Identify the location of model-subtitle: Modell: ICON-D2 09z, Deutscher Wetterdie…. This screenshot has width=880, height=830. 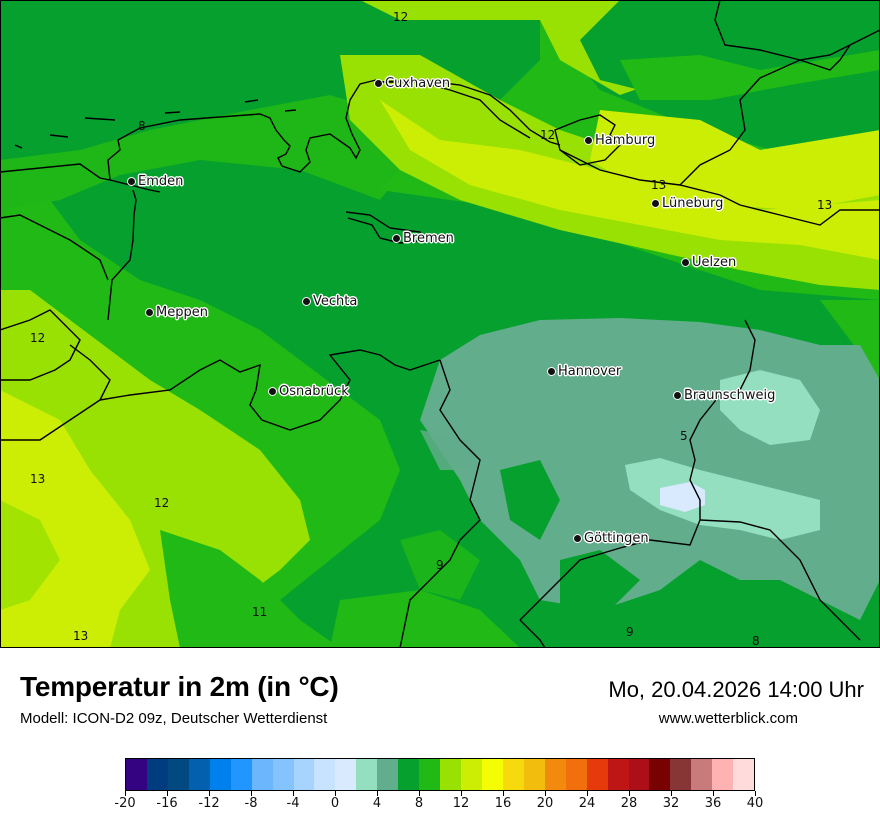
(174, 718).